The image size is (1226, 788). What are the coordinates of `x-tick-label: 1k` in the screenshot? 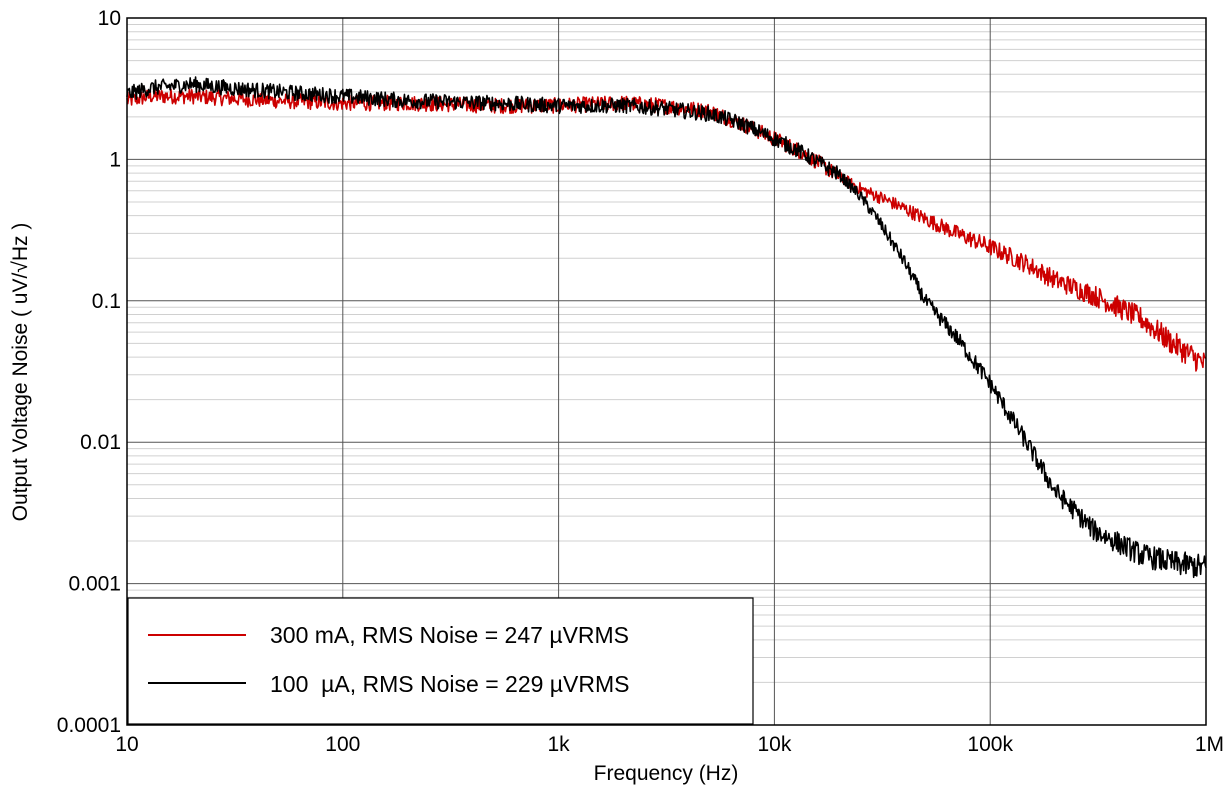 It's located at (559, 744).